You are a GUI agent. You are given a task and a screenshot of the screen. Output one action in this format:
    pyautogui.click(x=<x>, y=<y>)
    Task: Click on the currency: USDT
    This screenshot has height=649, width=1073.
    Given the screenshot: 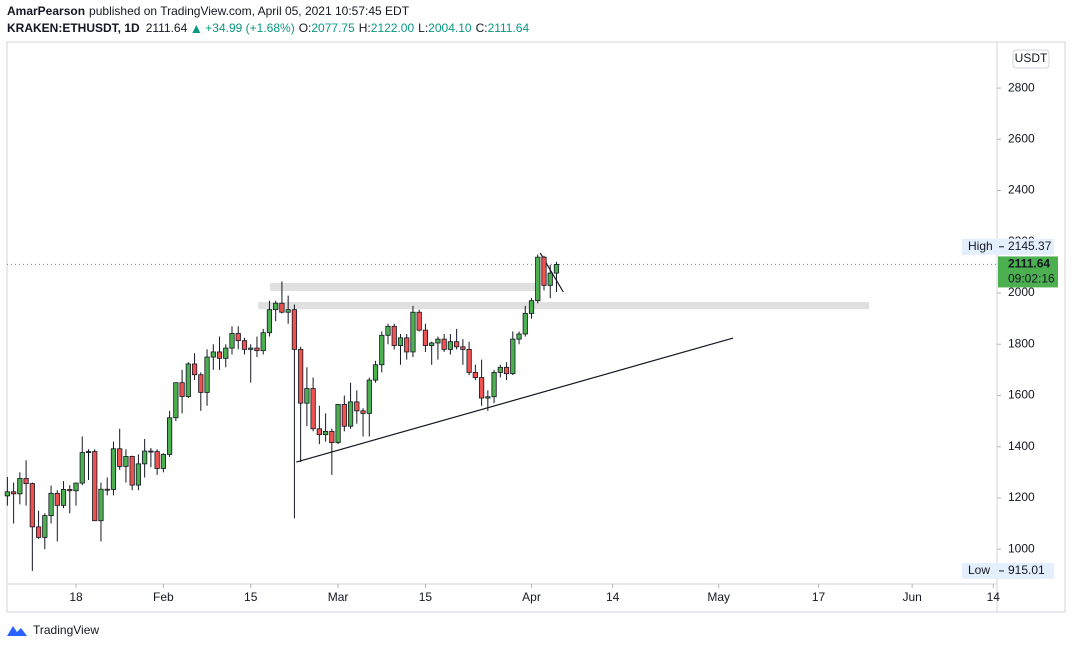 What is the action you would take?
    pyautogui.click(x=1031, y=58)
    